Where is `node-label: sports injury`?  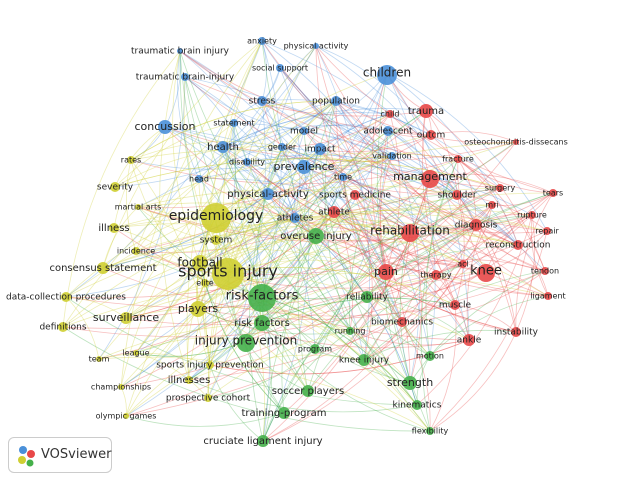 node-label: sports injury is located at coordinates (228, 271).